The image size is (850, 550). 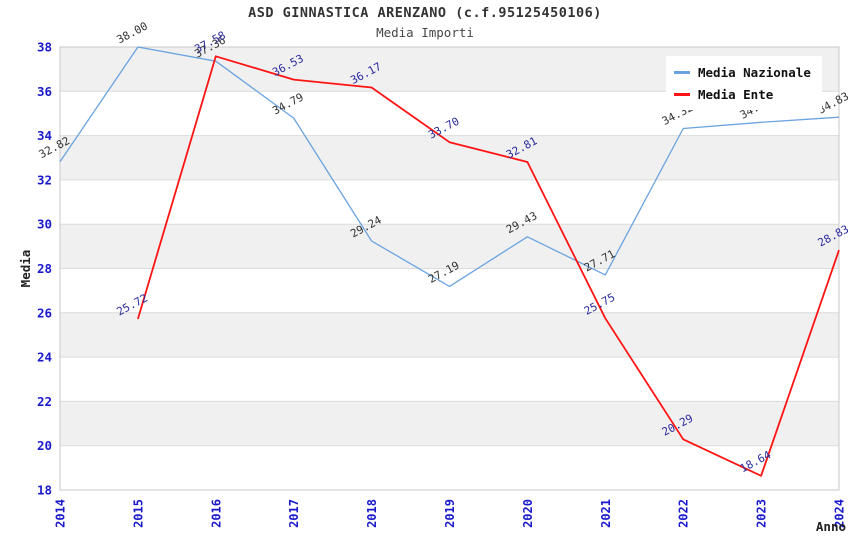 I want to click on legend-line-swatch-red, so click(x=682, y=94).